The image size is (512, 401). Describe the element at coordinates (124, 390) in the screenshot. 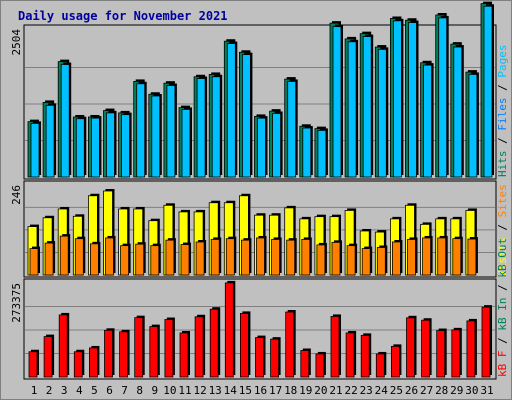

I see `x-label-day-7: 7` at that location.